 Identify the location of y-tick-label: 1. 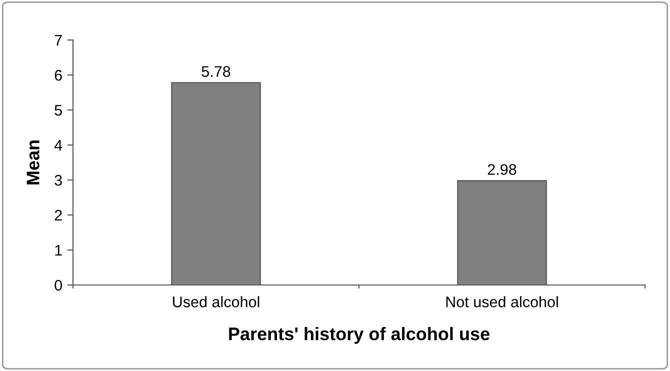
(58, 250).